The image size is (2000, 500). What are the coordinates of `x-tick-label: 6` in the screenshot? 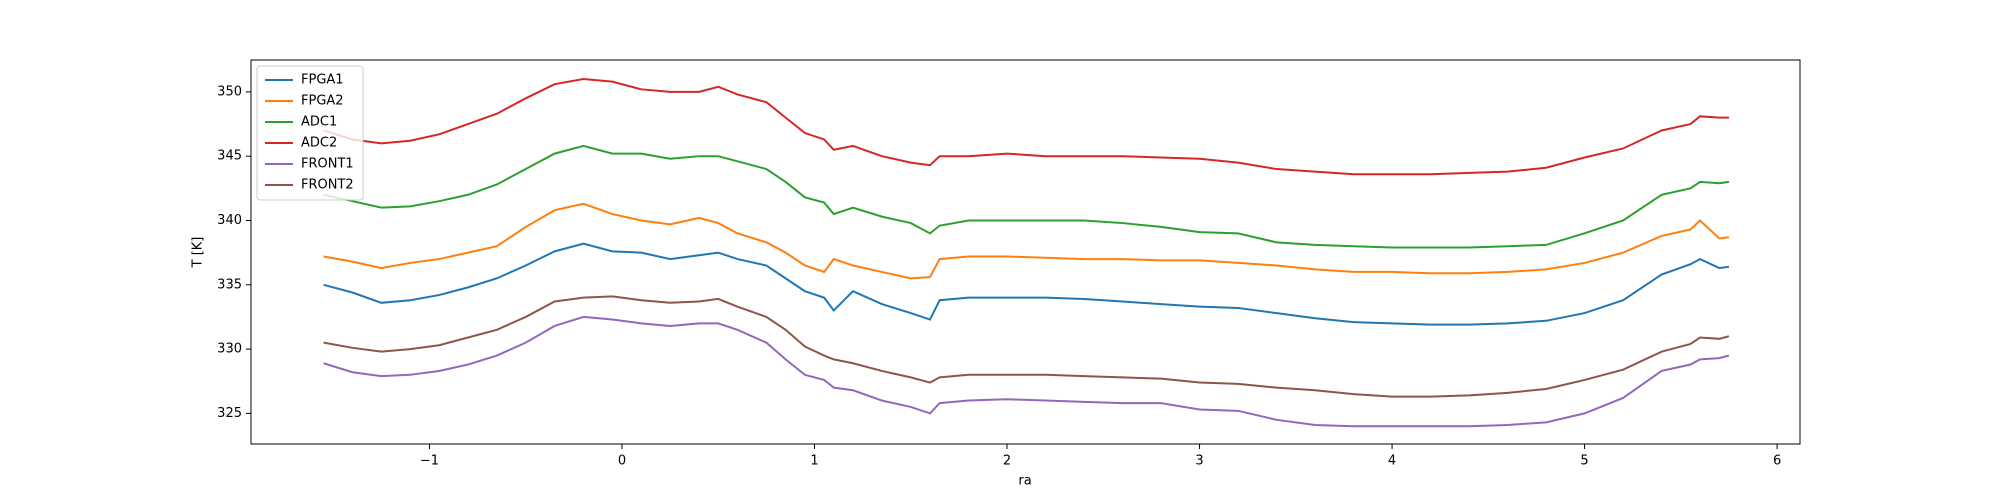 It's located at (1777, 461).